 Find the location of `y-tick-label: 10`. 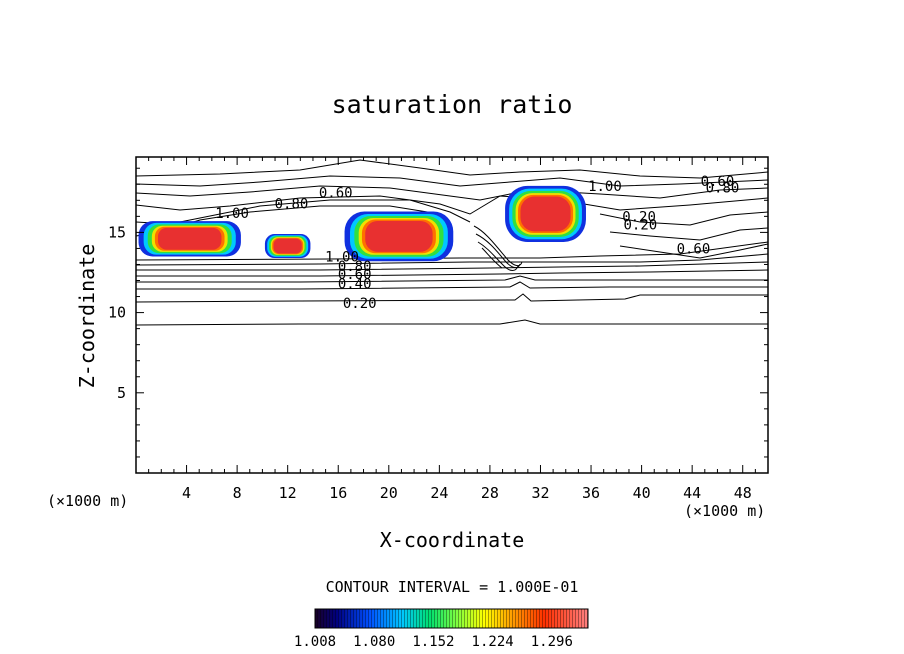

y-tick-label: 10 is located at coordinates (117, 313).